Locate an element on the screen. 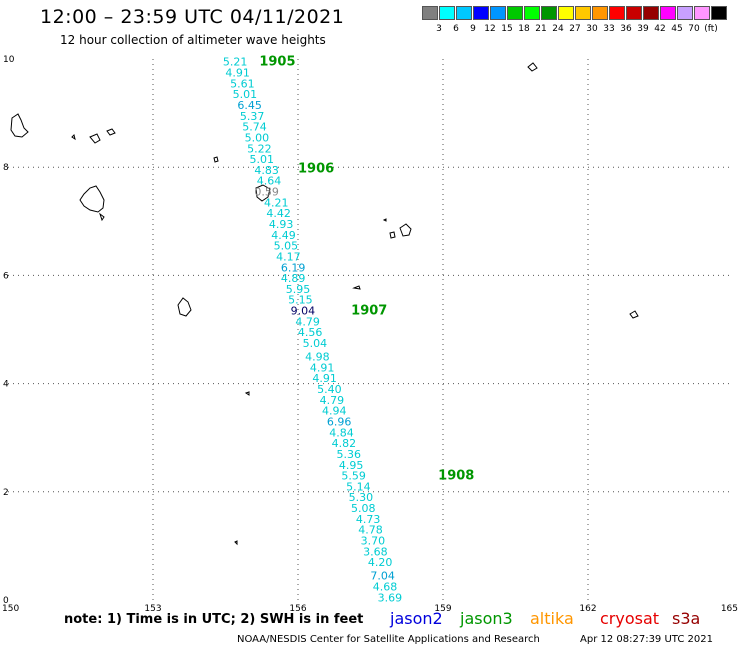 The width and height of the screenshot is (740, 650). mission-jason3: jason3 is located at coordinates (486, 618).